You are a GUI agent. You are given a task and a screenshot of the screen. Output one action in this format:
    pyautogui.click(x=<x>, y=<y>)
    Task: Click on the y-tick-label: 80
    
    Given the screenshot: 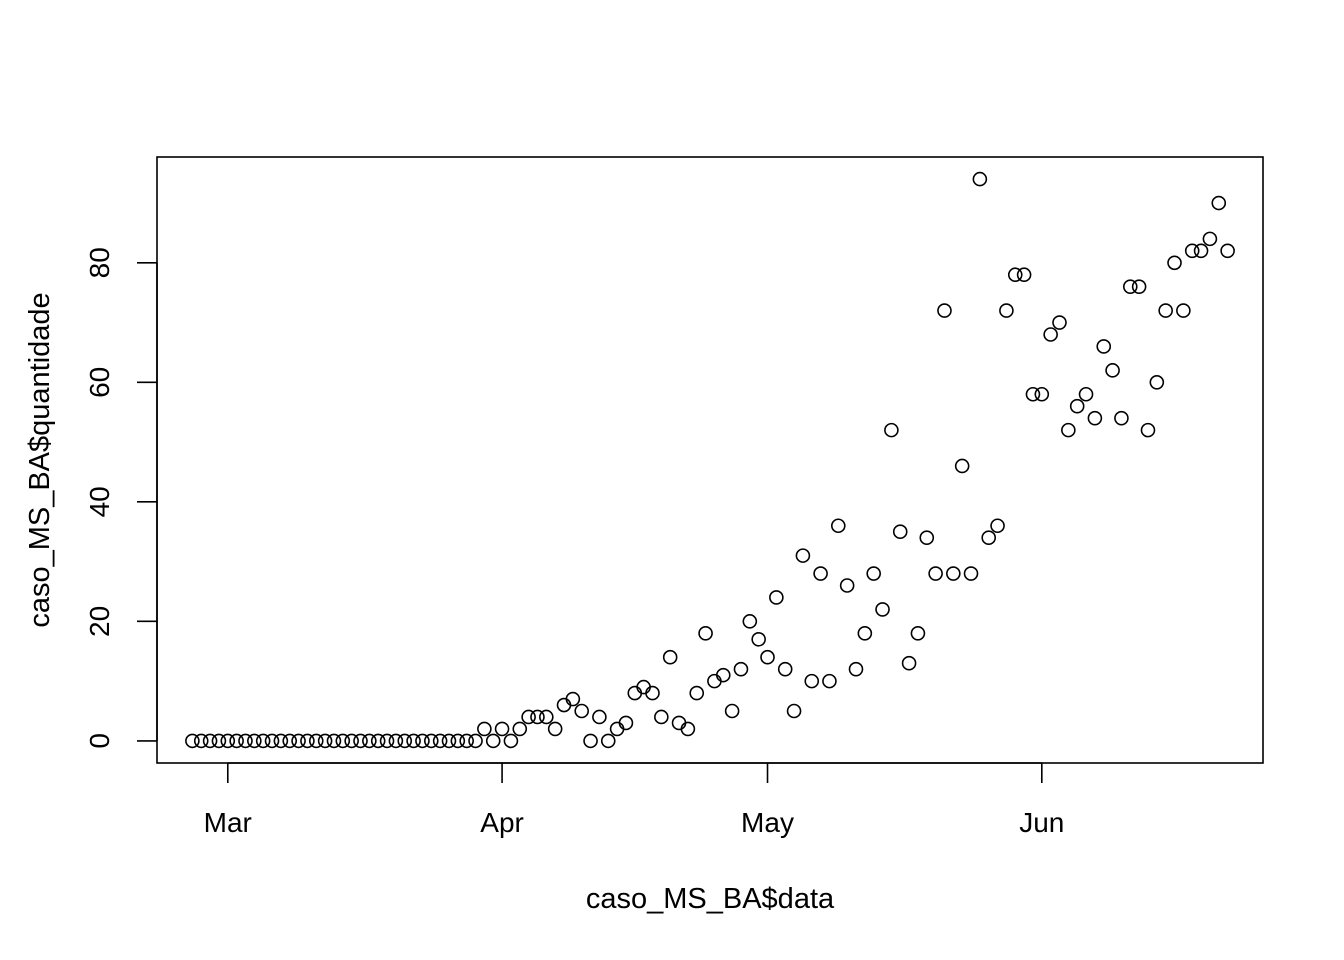 What is the action you would take?
    pyautogui.click(x=99, y=262)
    